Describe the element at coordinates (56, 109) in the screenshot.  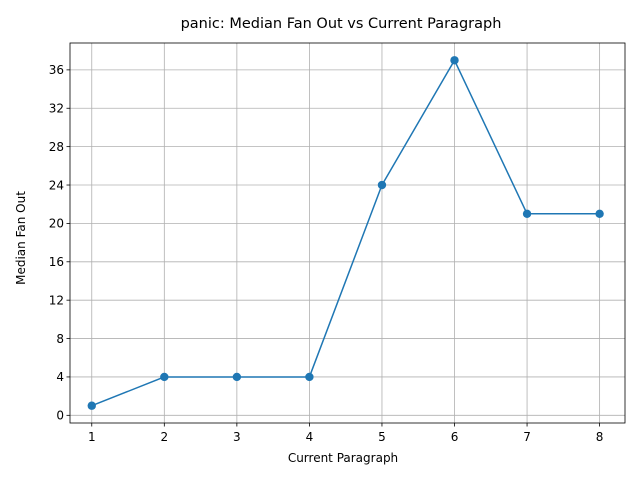
I see `y-tick-label: 32` at that location.